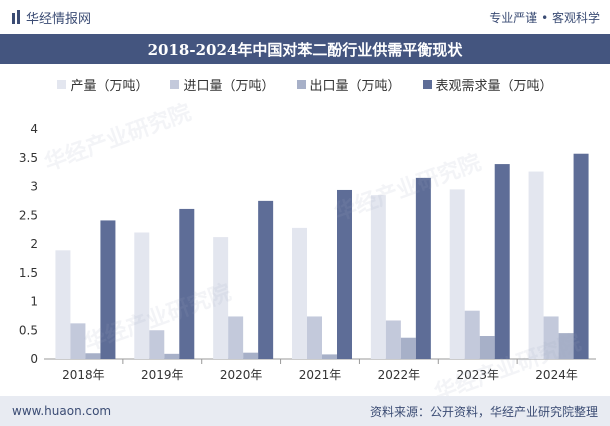  I want to click on legend-item: 进口量（万吨）, so click(222, 84).